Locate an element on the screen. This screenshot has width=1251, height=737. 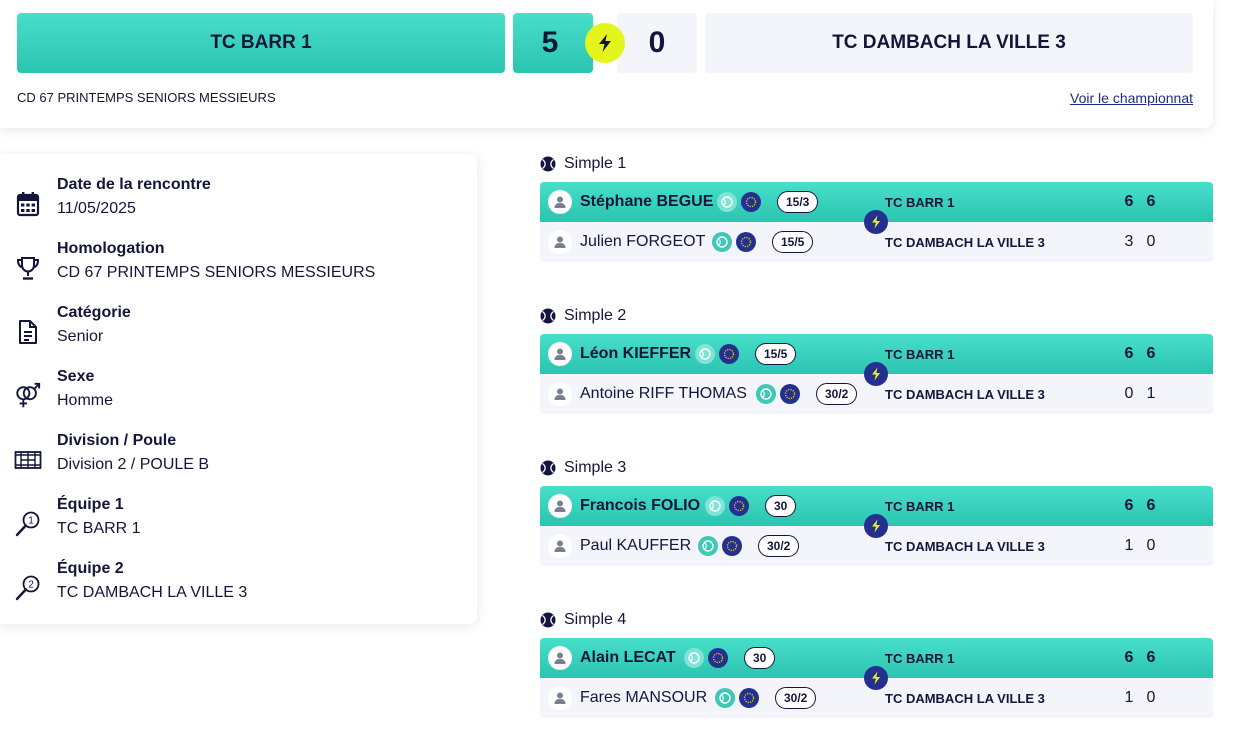
player-name: Fares MANSOUR is located at coordinates (644, 697).